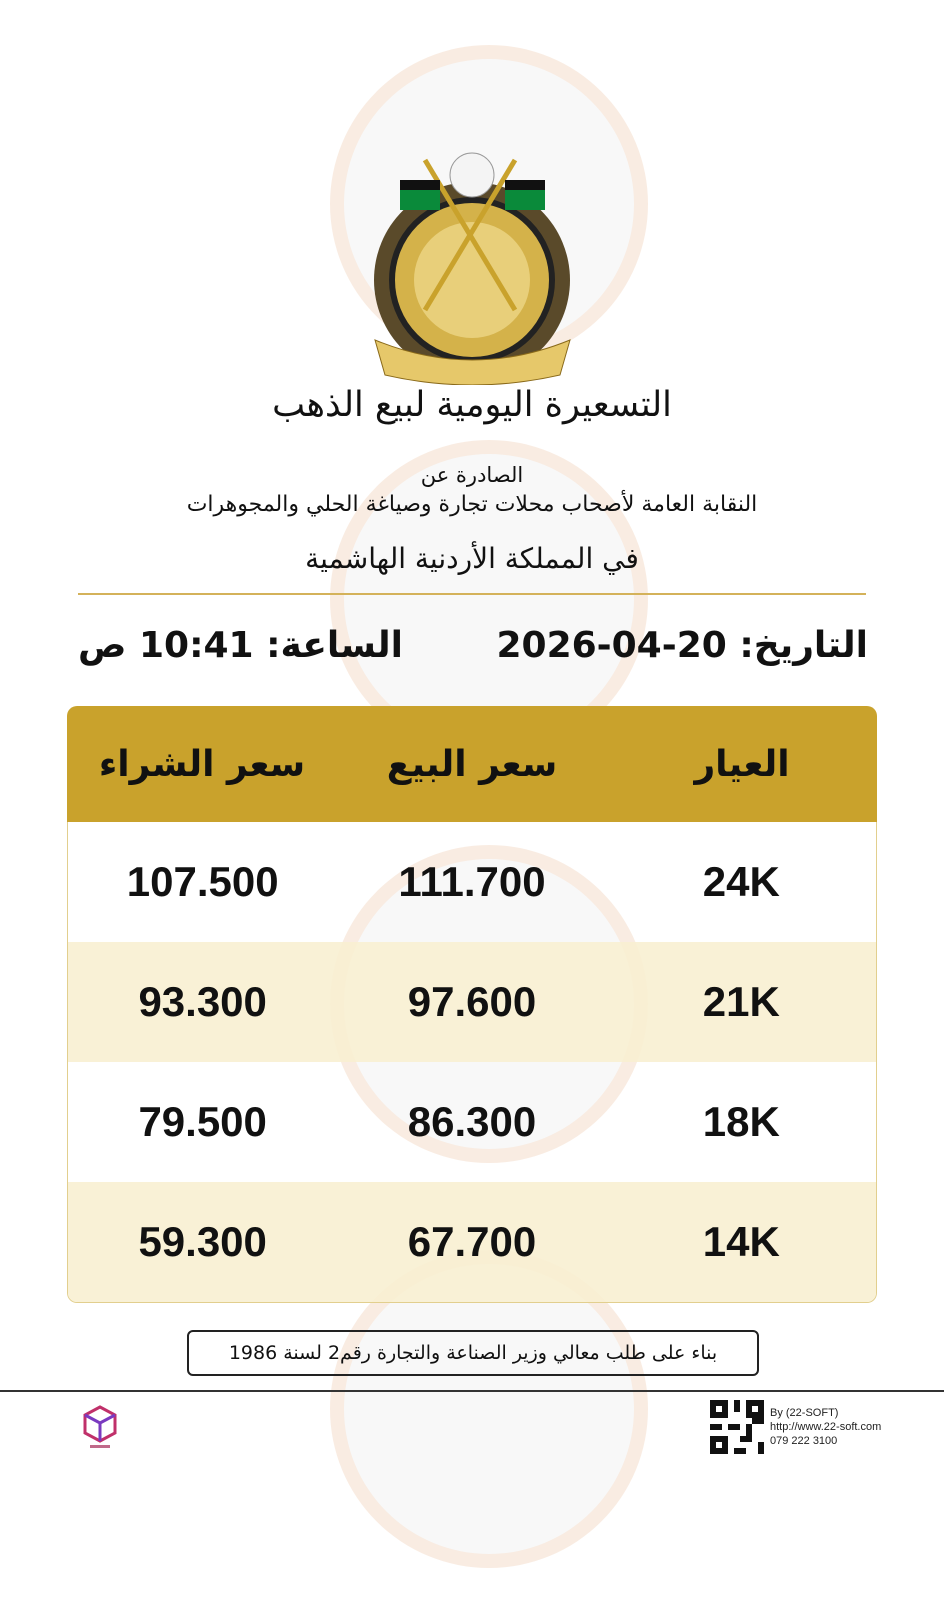 The height and width of the screenshot is (1599, 944). What do you see at coordinates (202, 1241) in the screenshot?
I see `buy-price-cell: 59.300` at bounding box center [202, 1241].